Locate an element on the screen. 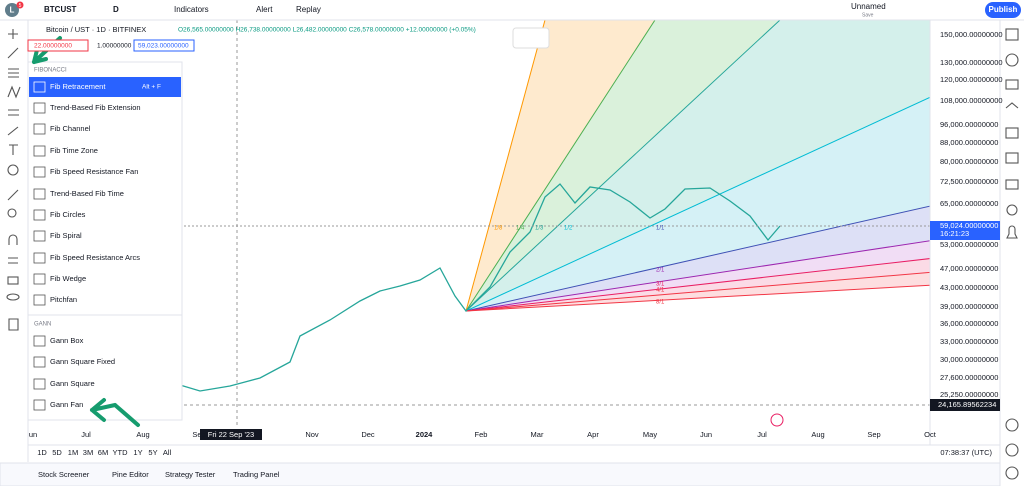  price-label: 80,000.00000000 is located at coordinates (969, 161).